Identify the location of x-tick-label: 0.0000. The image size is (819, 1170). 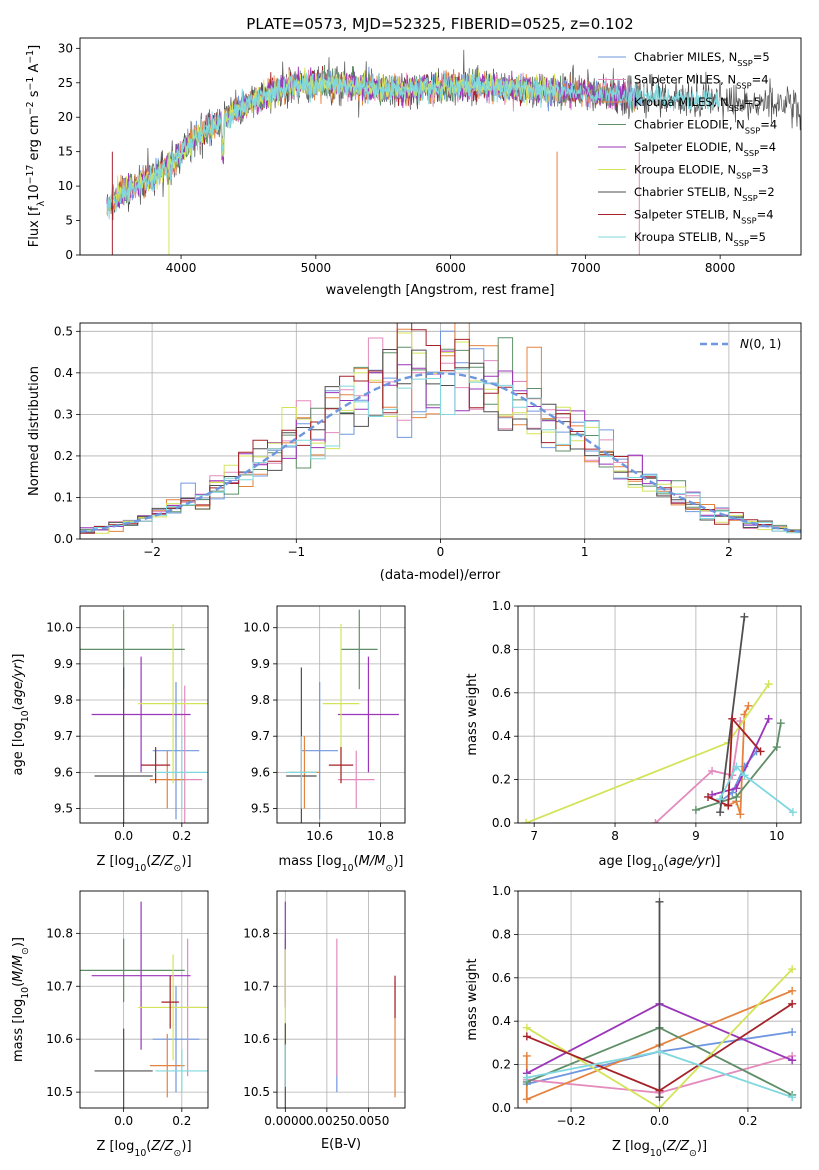
(285, 1121).